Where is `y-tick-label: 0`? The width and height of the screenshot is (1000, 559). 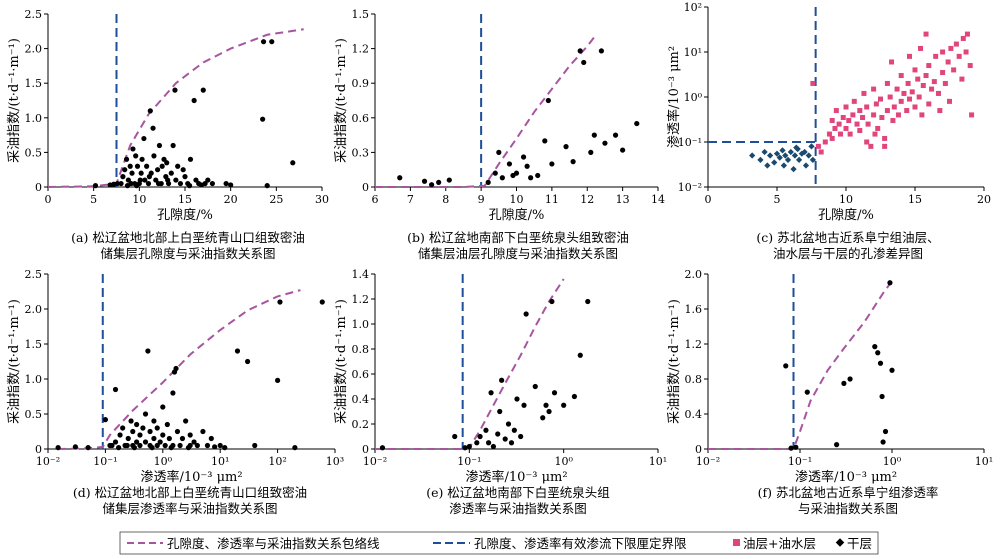
y-tick-label: 0 is located at coordinates (38, 187).